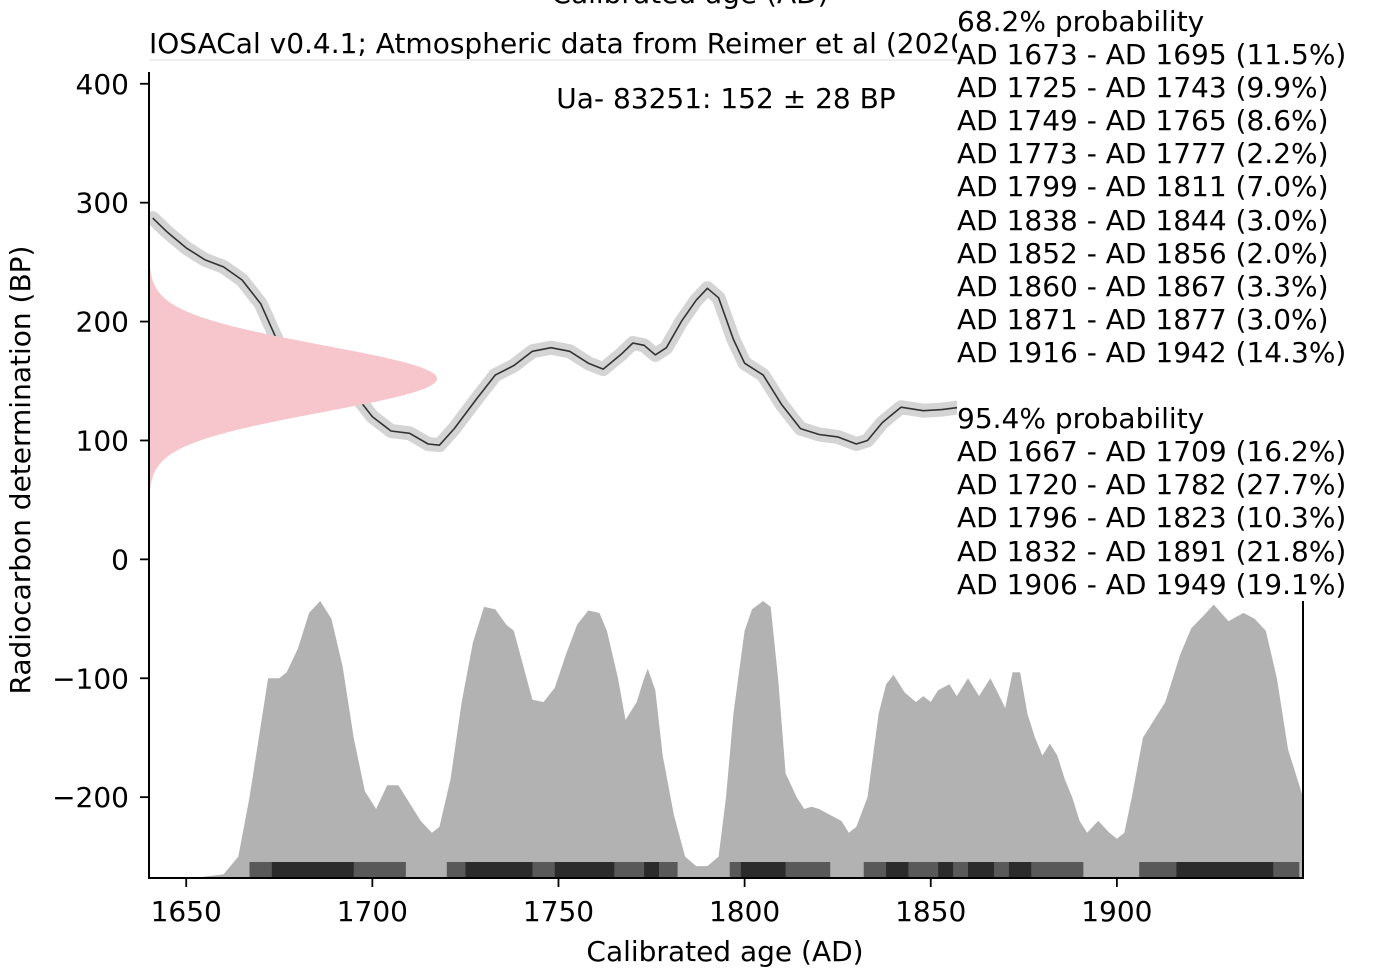 This screenshot has width=1386, height=971. I want to click on x-tick-label: 1700, so click(372, 911).